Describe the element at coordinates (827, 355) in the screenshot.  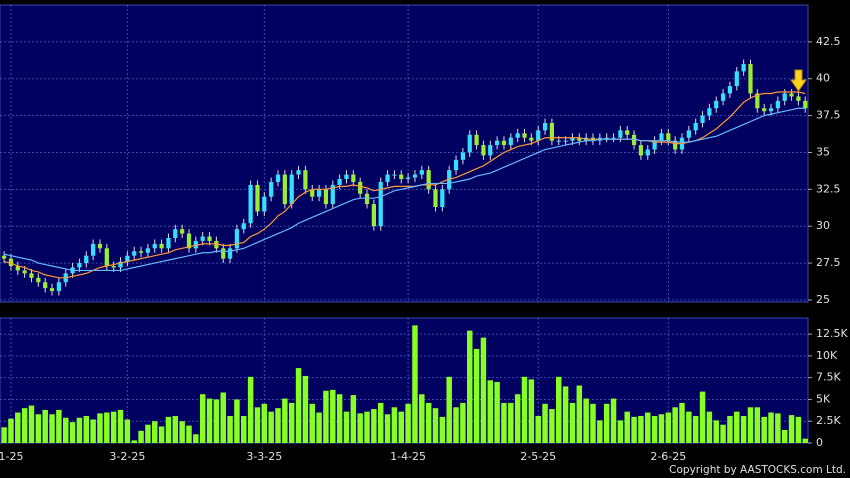
I see `y-tick-label: 10K` at that location.